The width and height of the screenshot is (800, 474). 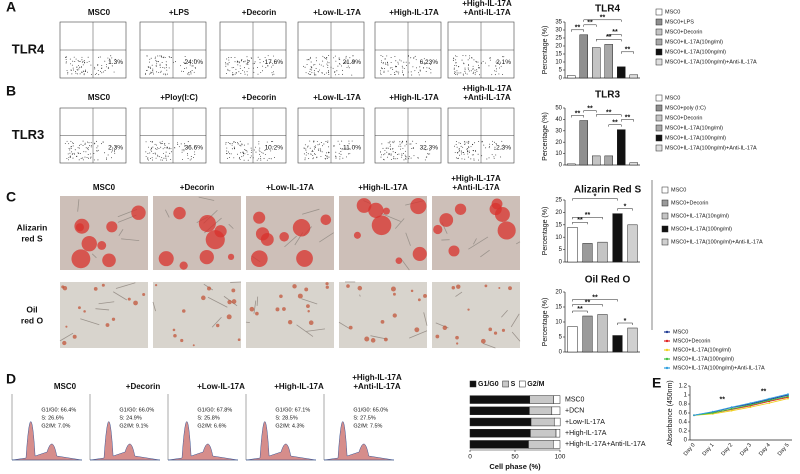 What do you see at coordinates (683, 432) in the screenshot?
I see `y-tick-label: 0.2` at bounding box center [683, 432].